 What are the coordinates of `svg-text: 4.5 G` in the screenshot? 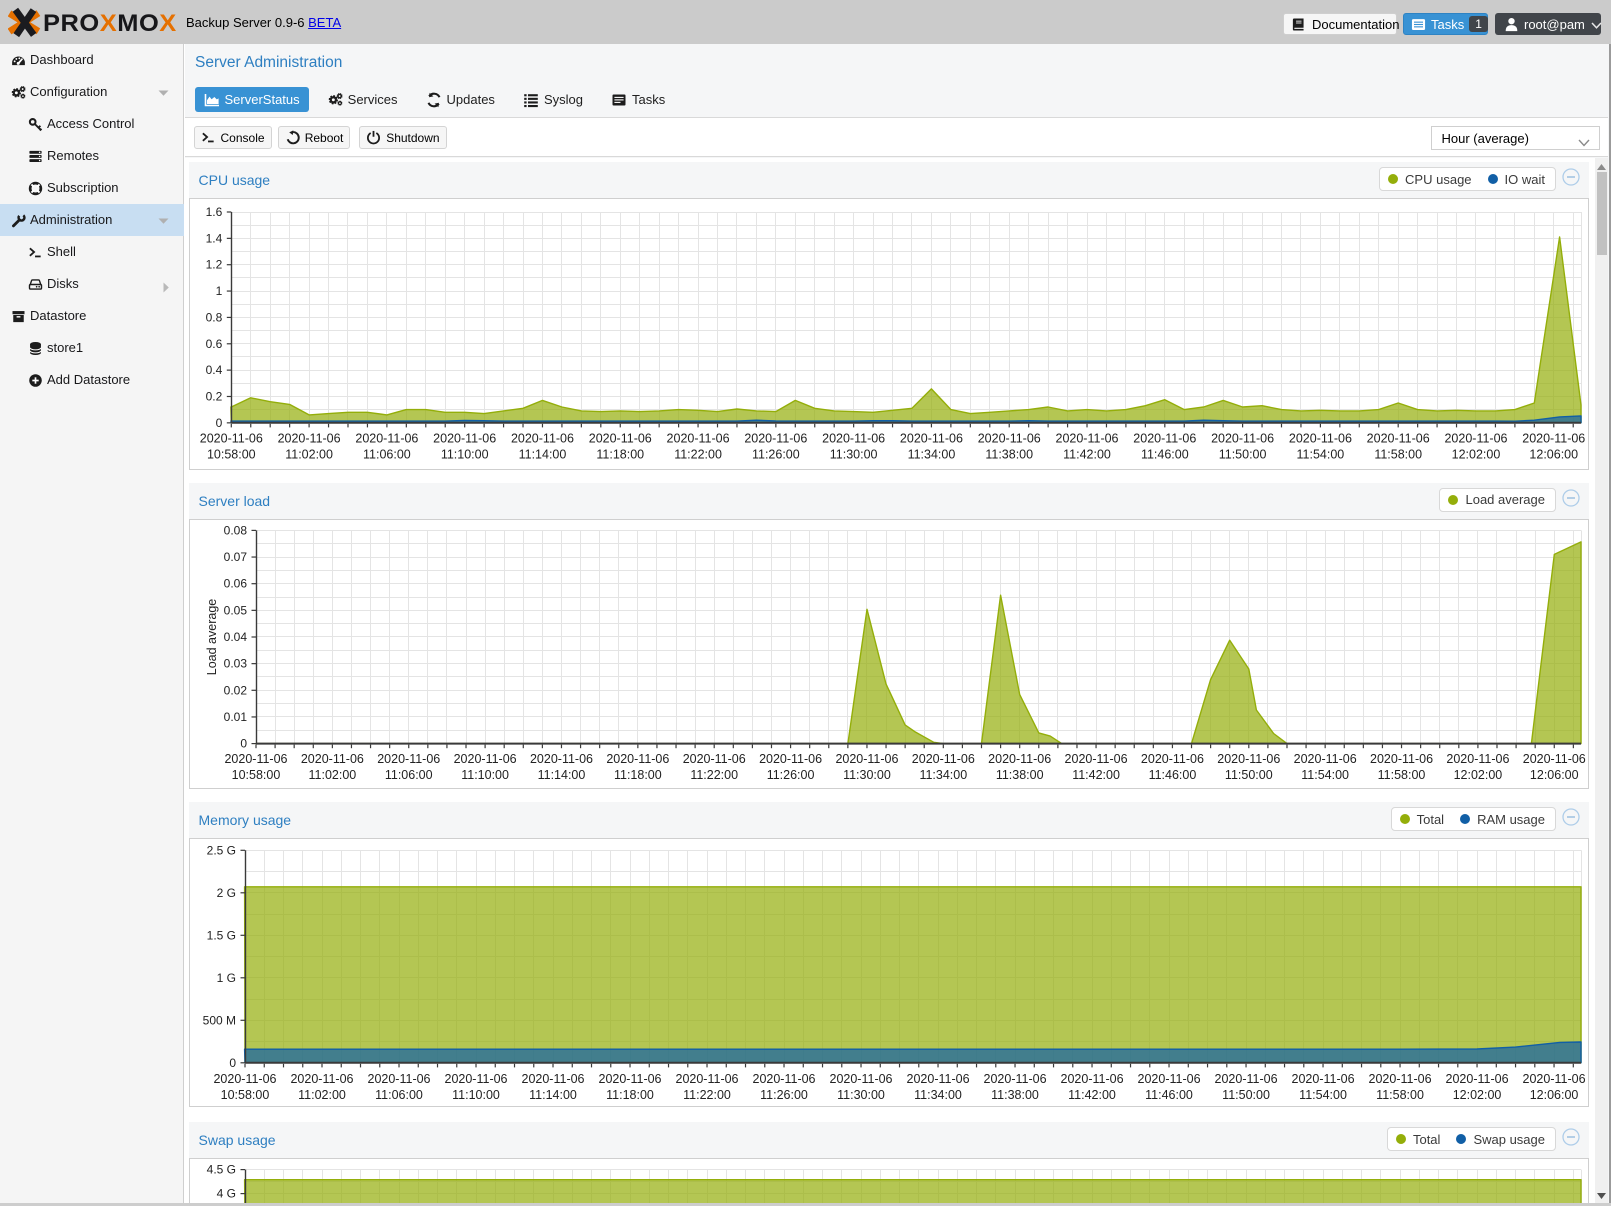 It's located at (220, 1170).